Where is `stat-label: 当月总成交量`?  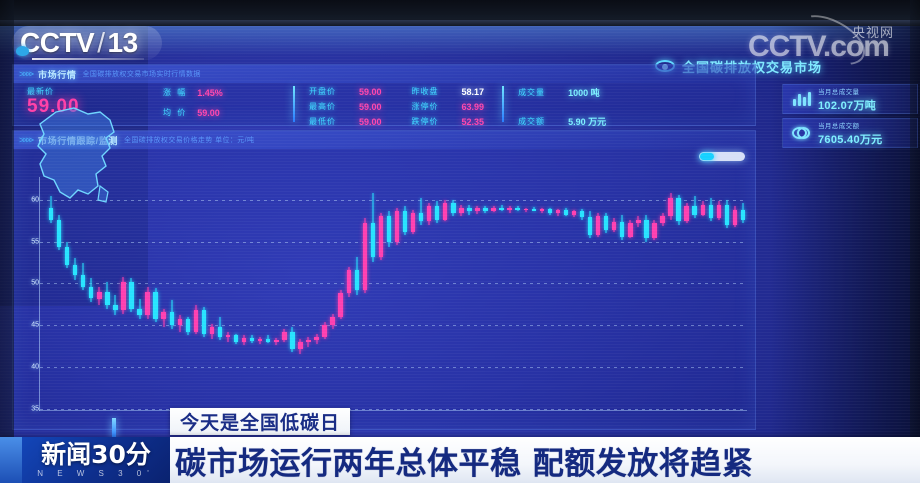 stat-label: 当月总成交量 is located at coordinates (839, 92).